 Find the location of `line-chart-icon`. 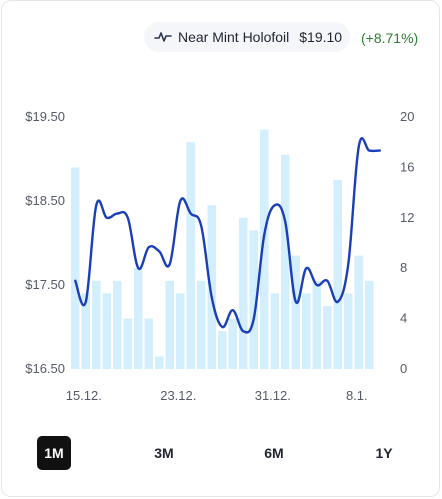

line-chart-icon is located at coordinates (163, 37).